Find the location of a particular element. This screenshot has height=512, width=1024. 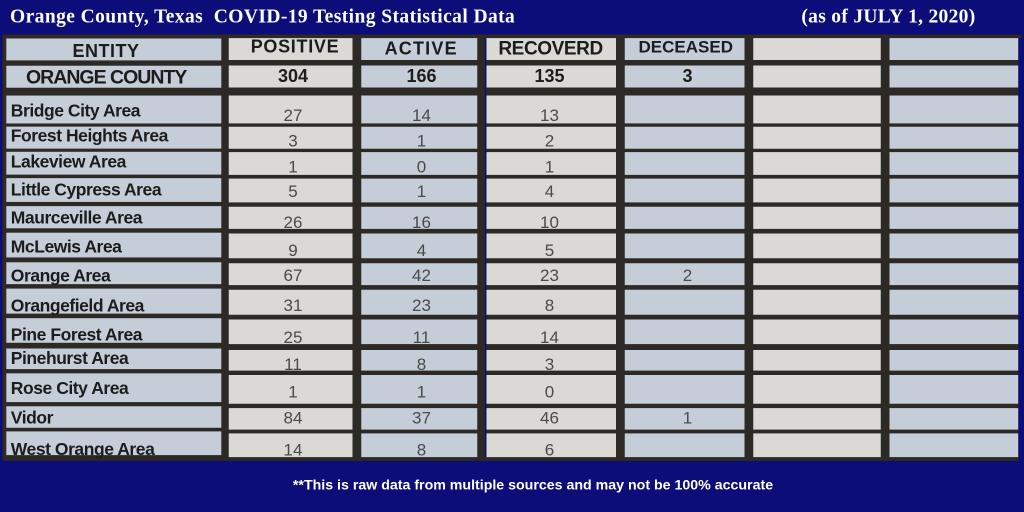

svg-text: Bridge City Area is located at coordinates (76, 111).